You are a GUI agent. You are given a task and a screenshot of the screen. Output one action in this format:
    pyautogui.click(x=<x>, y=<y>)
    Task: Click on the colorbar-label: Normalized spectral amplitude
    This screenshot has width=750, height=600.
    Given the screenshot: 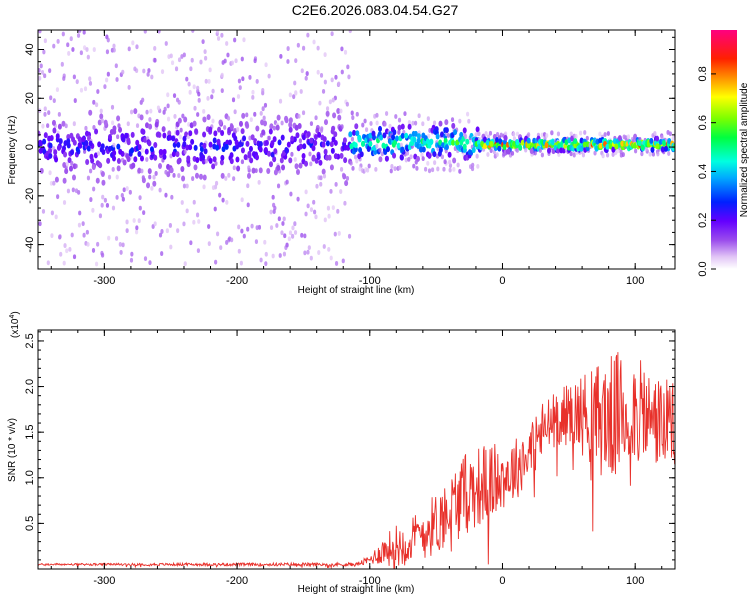 What is the action you would take?
    pyautogui.click(x=744, y=149)
    